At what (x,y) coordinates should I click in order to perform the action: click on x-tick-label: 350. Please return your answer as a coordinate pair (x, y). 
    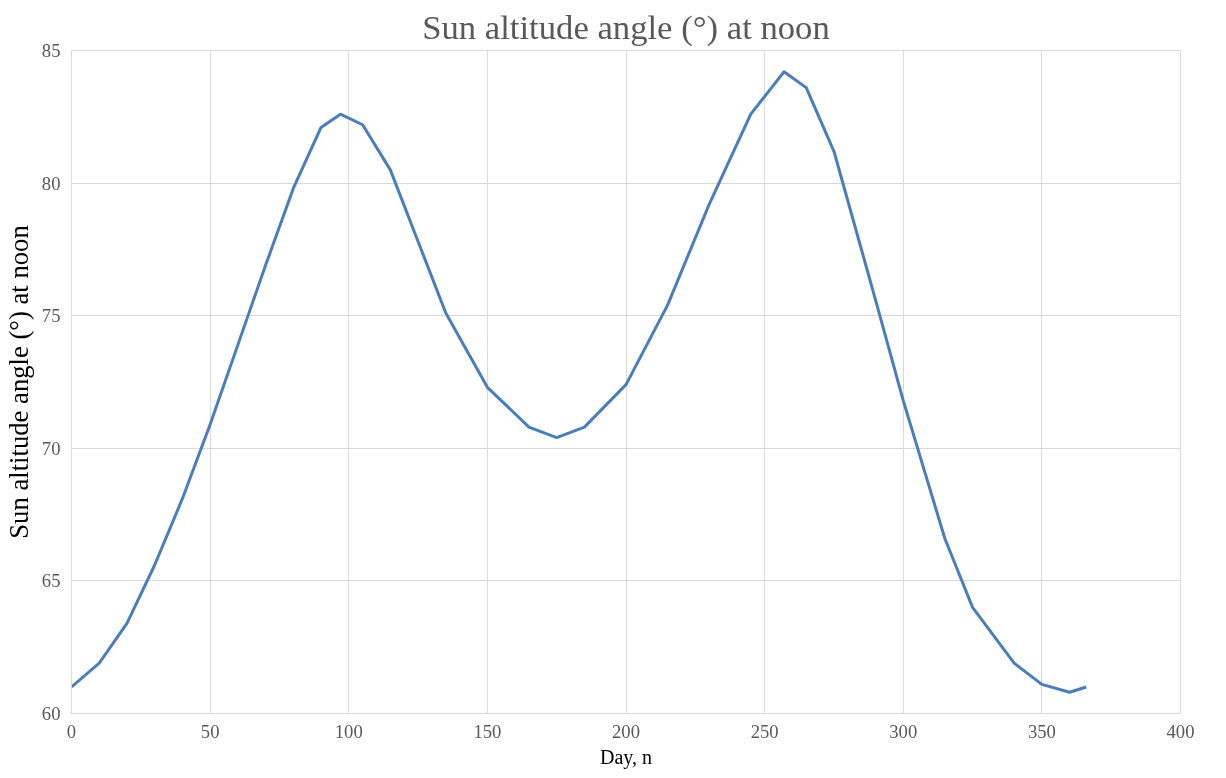
    Looking at the image, I should click on (1041, 731).